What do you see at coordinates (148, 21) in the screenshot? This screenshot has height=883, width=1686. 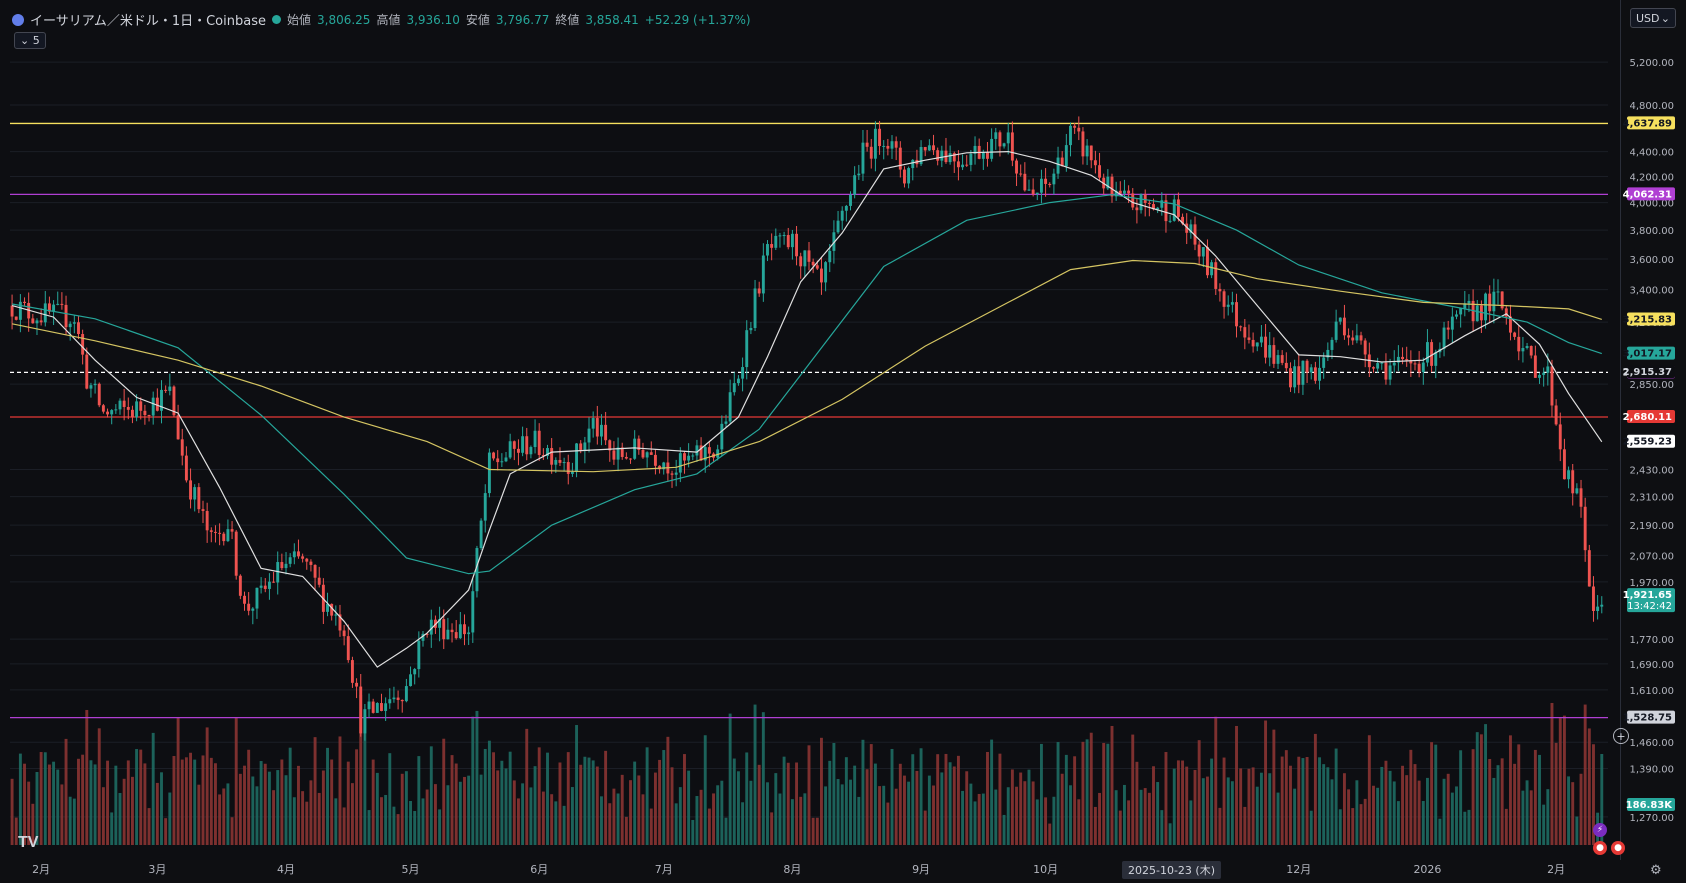 I see `symbol-title: イーサリアム／米ドル・1日・Coinbase` at bounding box center [148, 21].